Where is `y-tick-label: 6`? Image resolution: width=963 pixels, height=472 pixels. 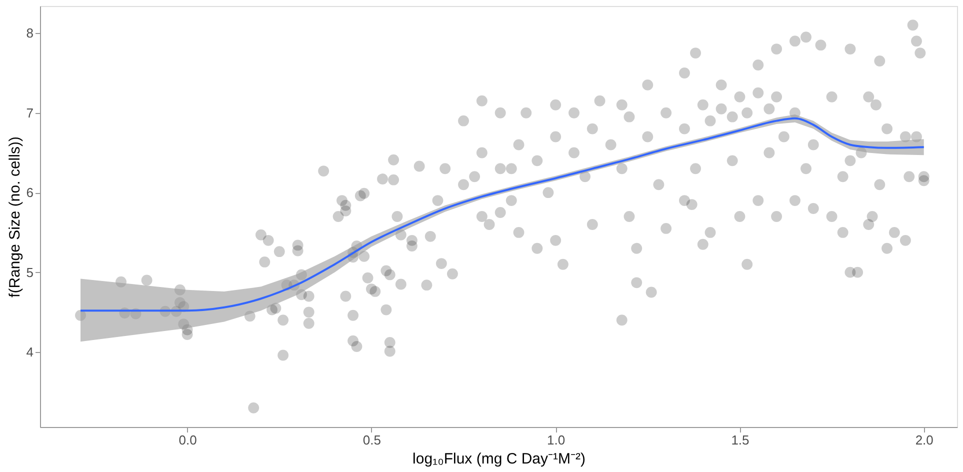 y-tick-label: 6 is located at coordinates (30, 192).